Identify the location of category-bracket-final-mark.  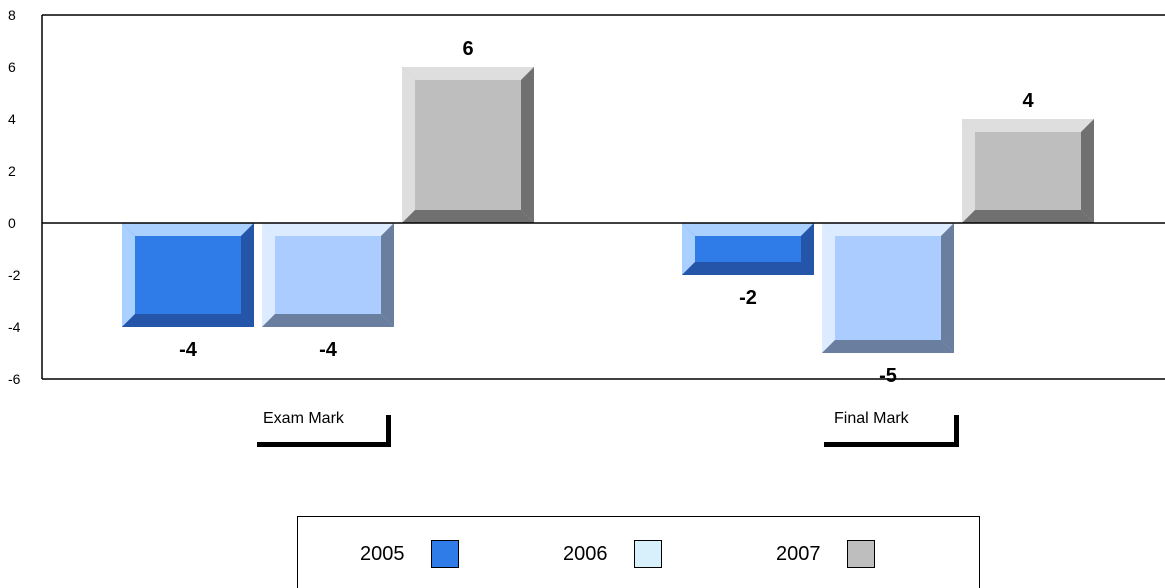
(891, 431).